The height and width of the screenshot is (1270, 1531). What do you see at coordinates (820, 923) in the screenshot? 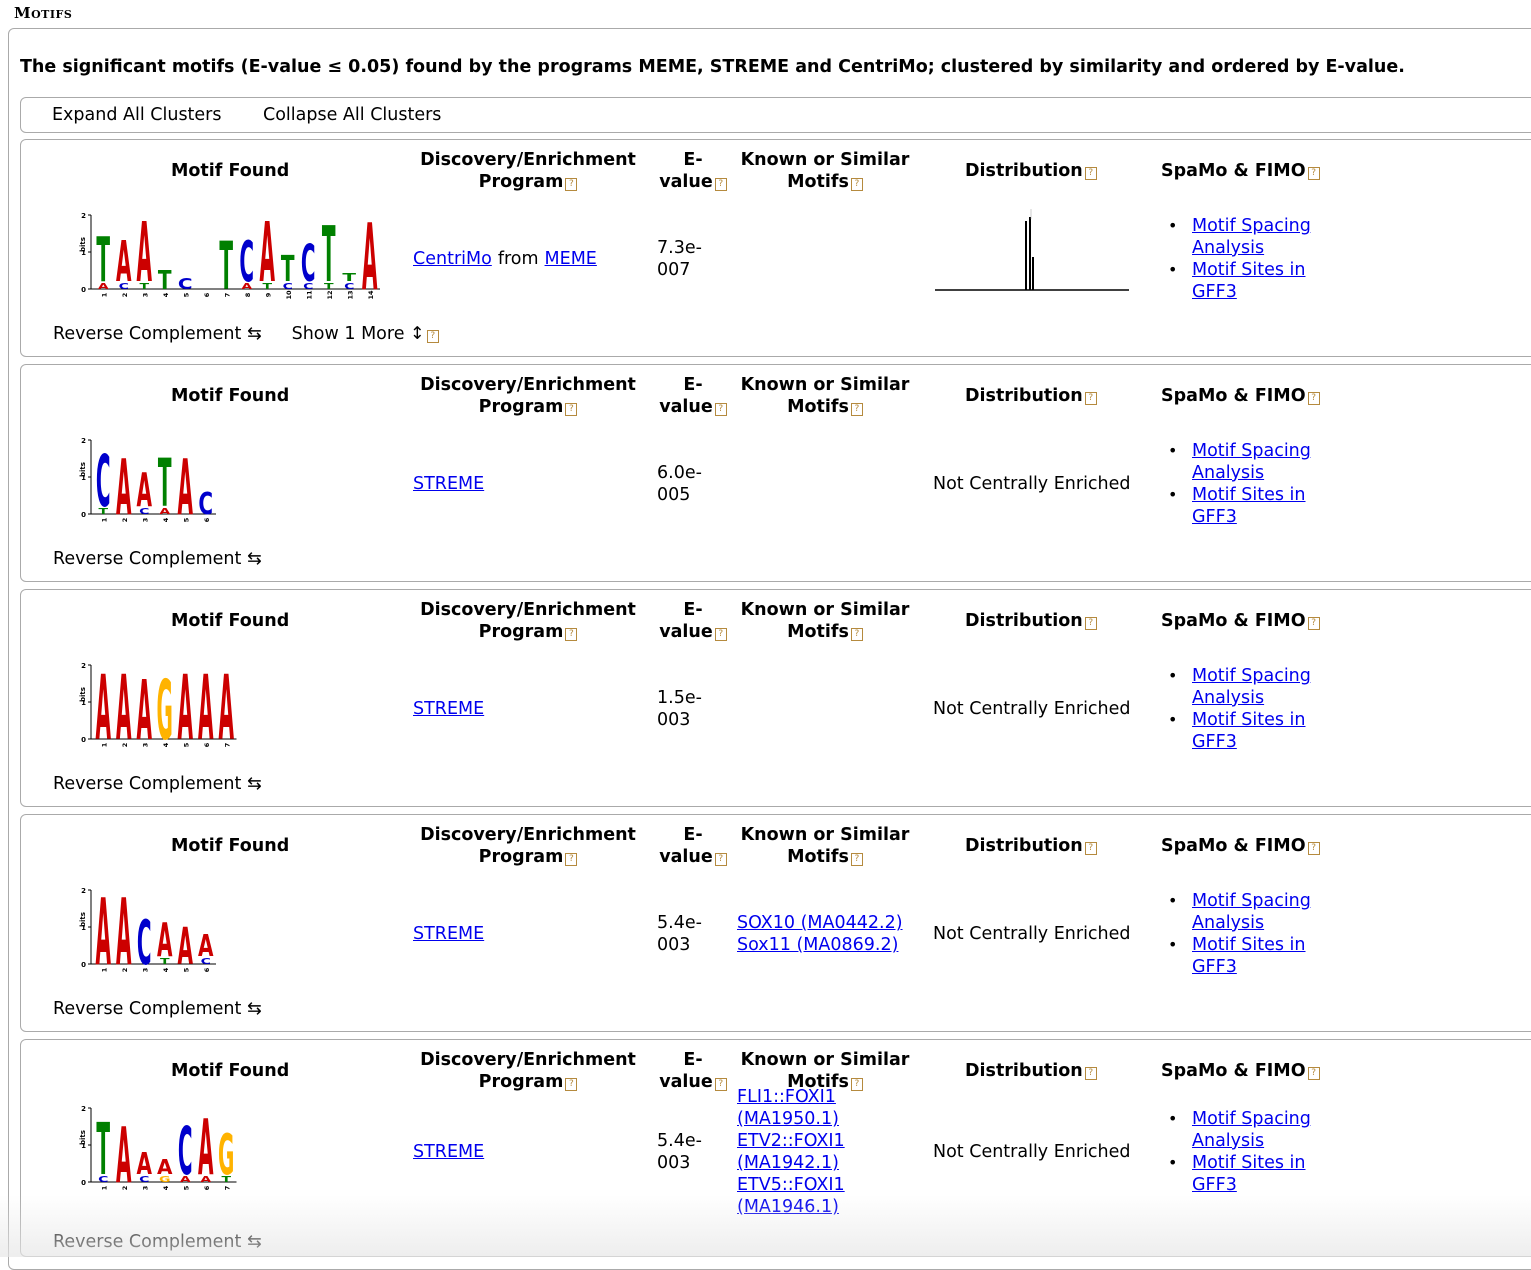
I see `known-motif-link: SOX10 (MA0442.2)` at bounding box center [820, 923].